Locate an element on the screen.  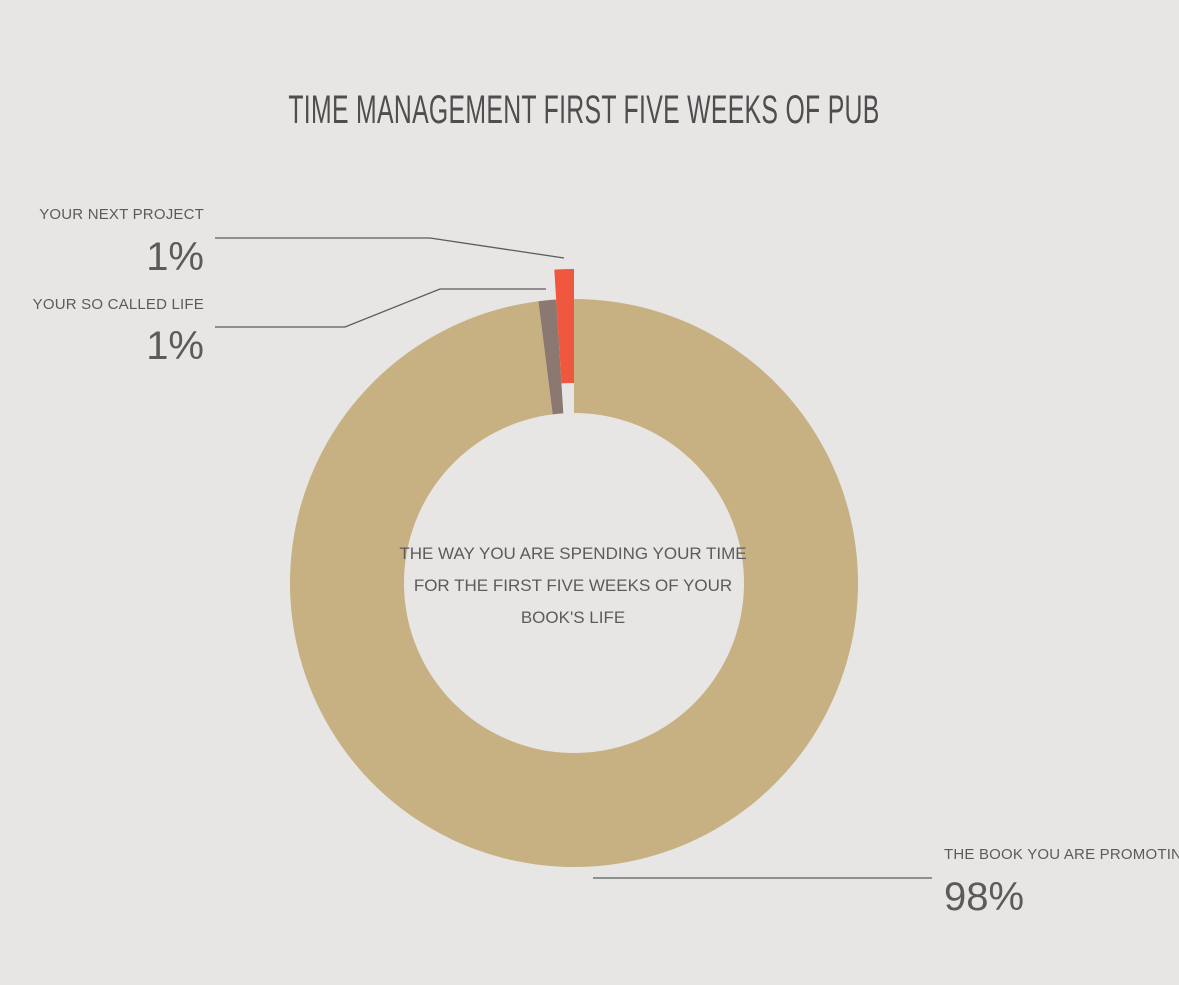
slice-so-called-life is located at coordinates (551, 357).